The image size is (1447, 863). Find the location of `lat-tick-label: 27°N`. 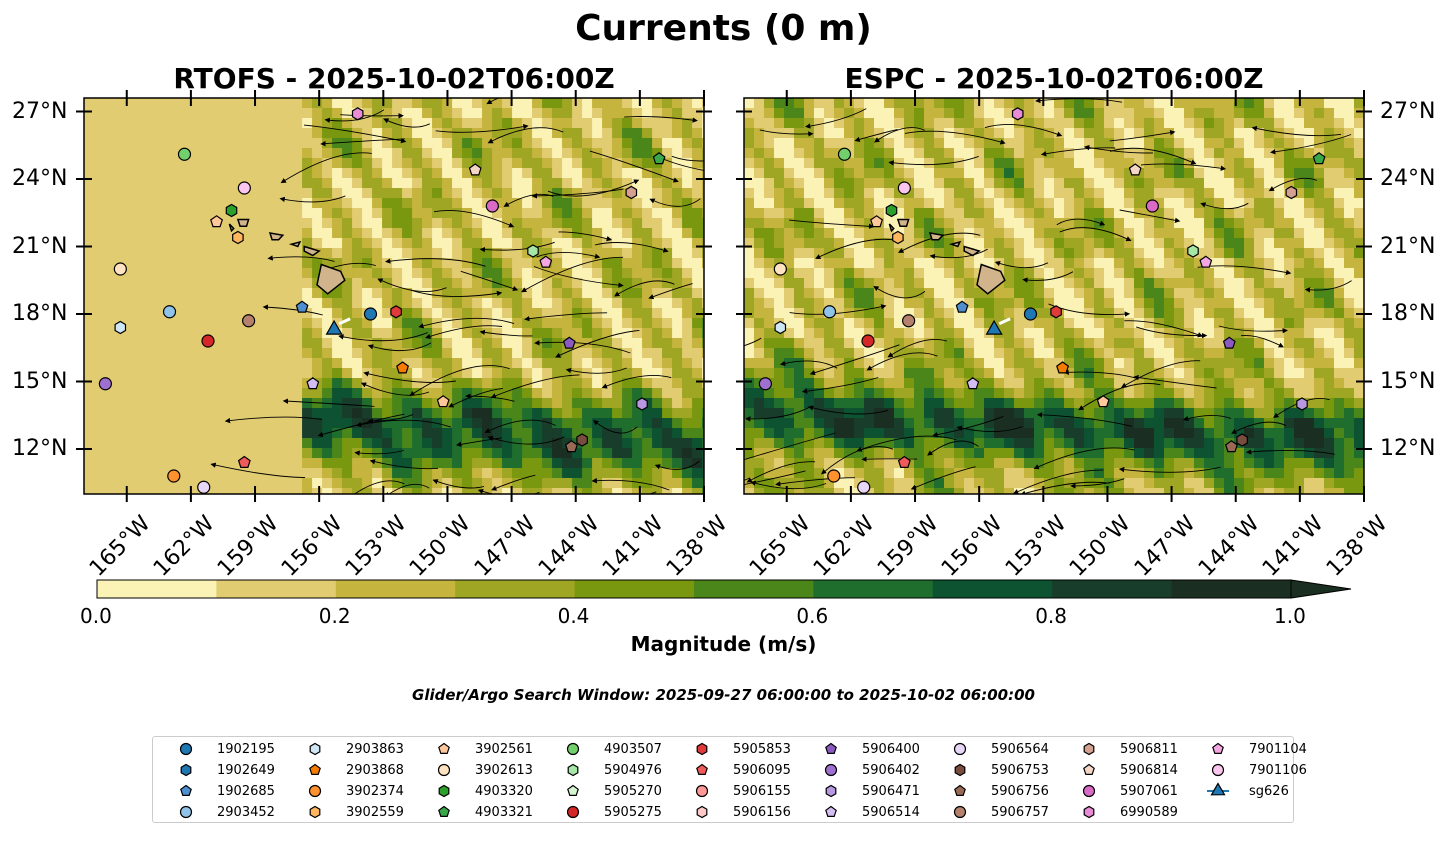

lat-tick-label: 27°N is located at coordinates (40, 111).